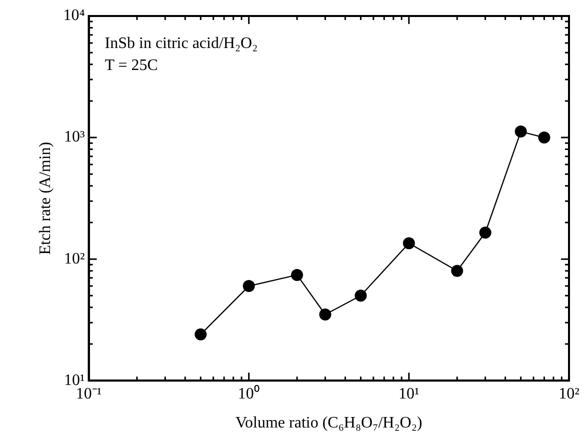 This screenshot has height=445, width=587. What do you see at coordinates (74, 259) in the screenshot?
I see `y-tick-label: 10²` at bounding box center [74, 259].